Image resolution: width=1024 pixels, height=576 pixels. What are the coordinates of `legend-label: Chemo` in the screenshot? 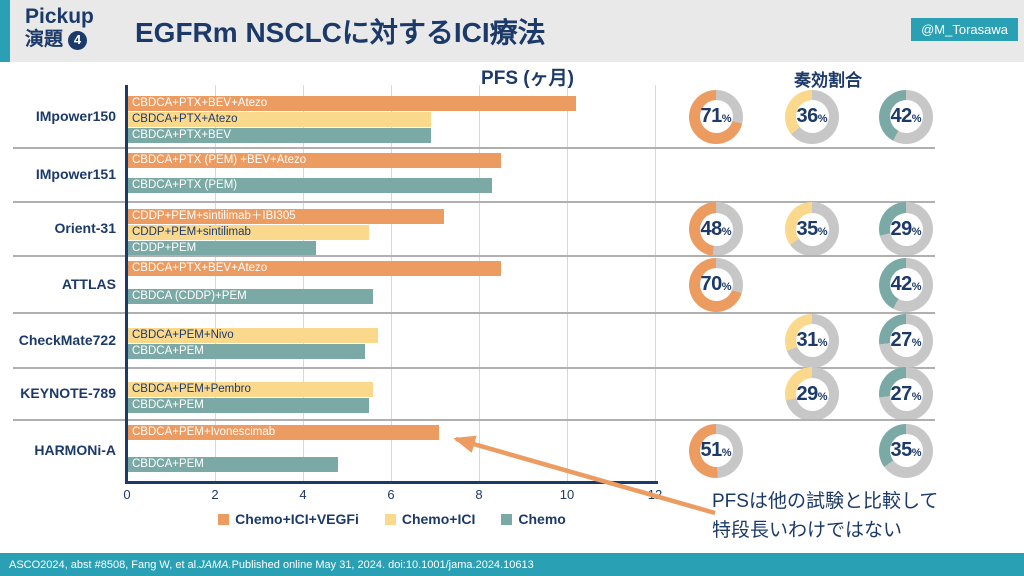 It's located at (542, 519).